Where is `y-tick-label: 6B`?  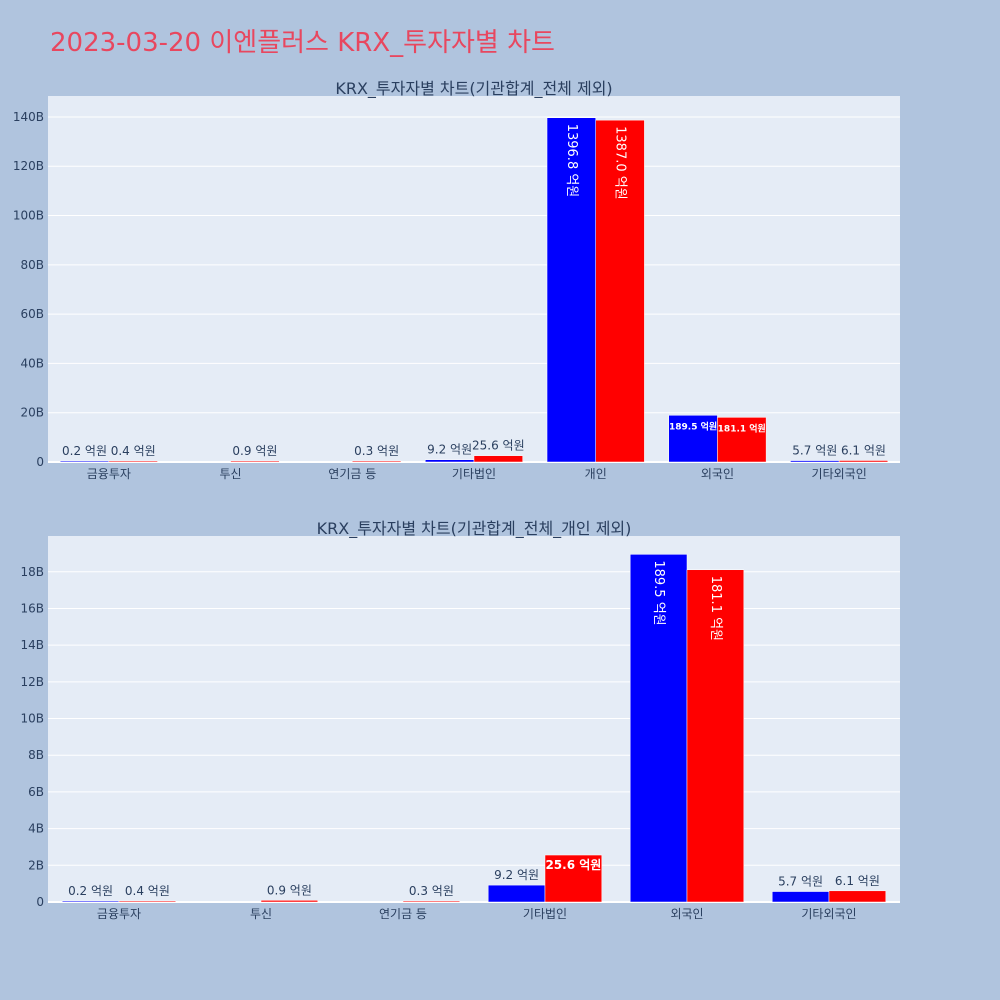
y-tick-label: 6B is located at coordinates (36, 792).